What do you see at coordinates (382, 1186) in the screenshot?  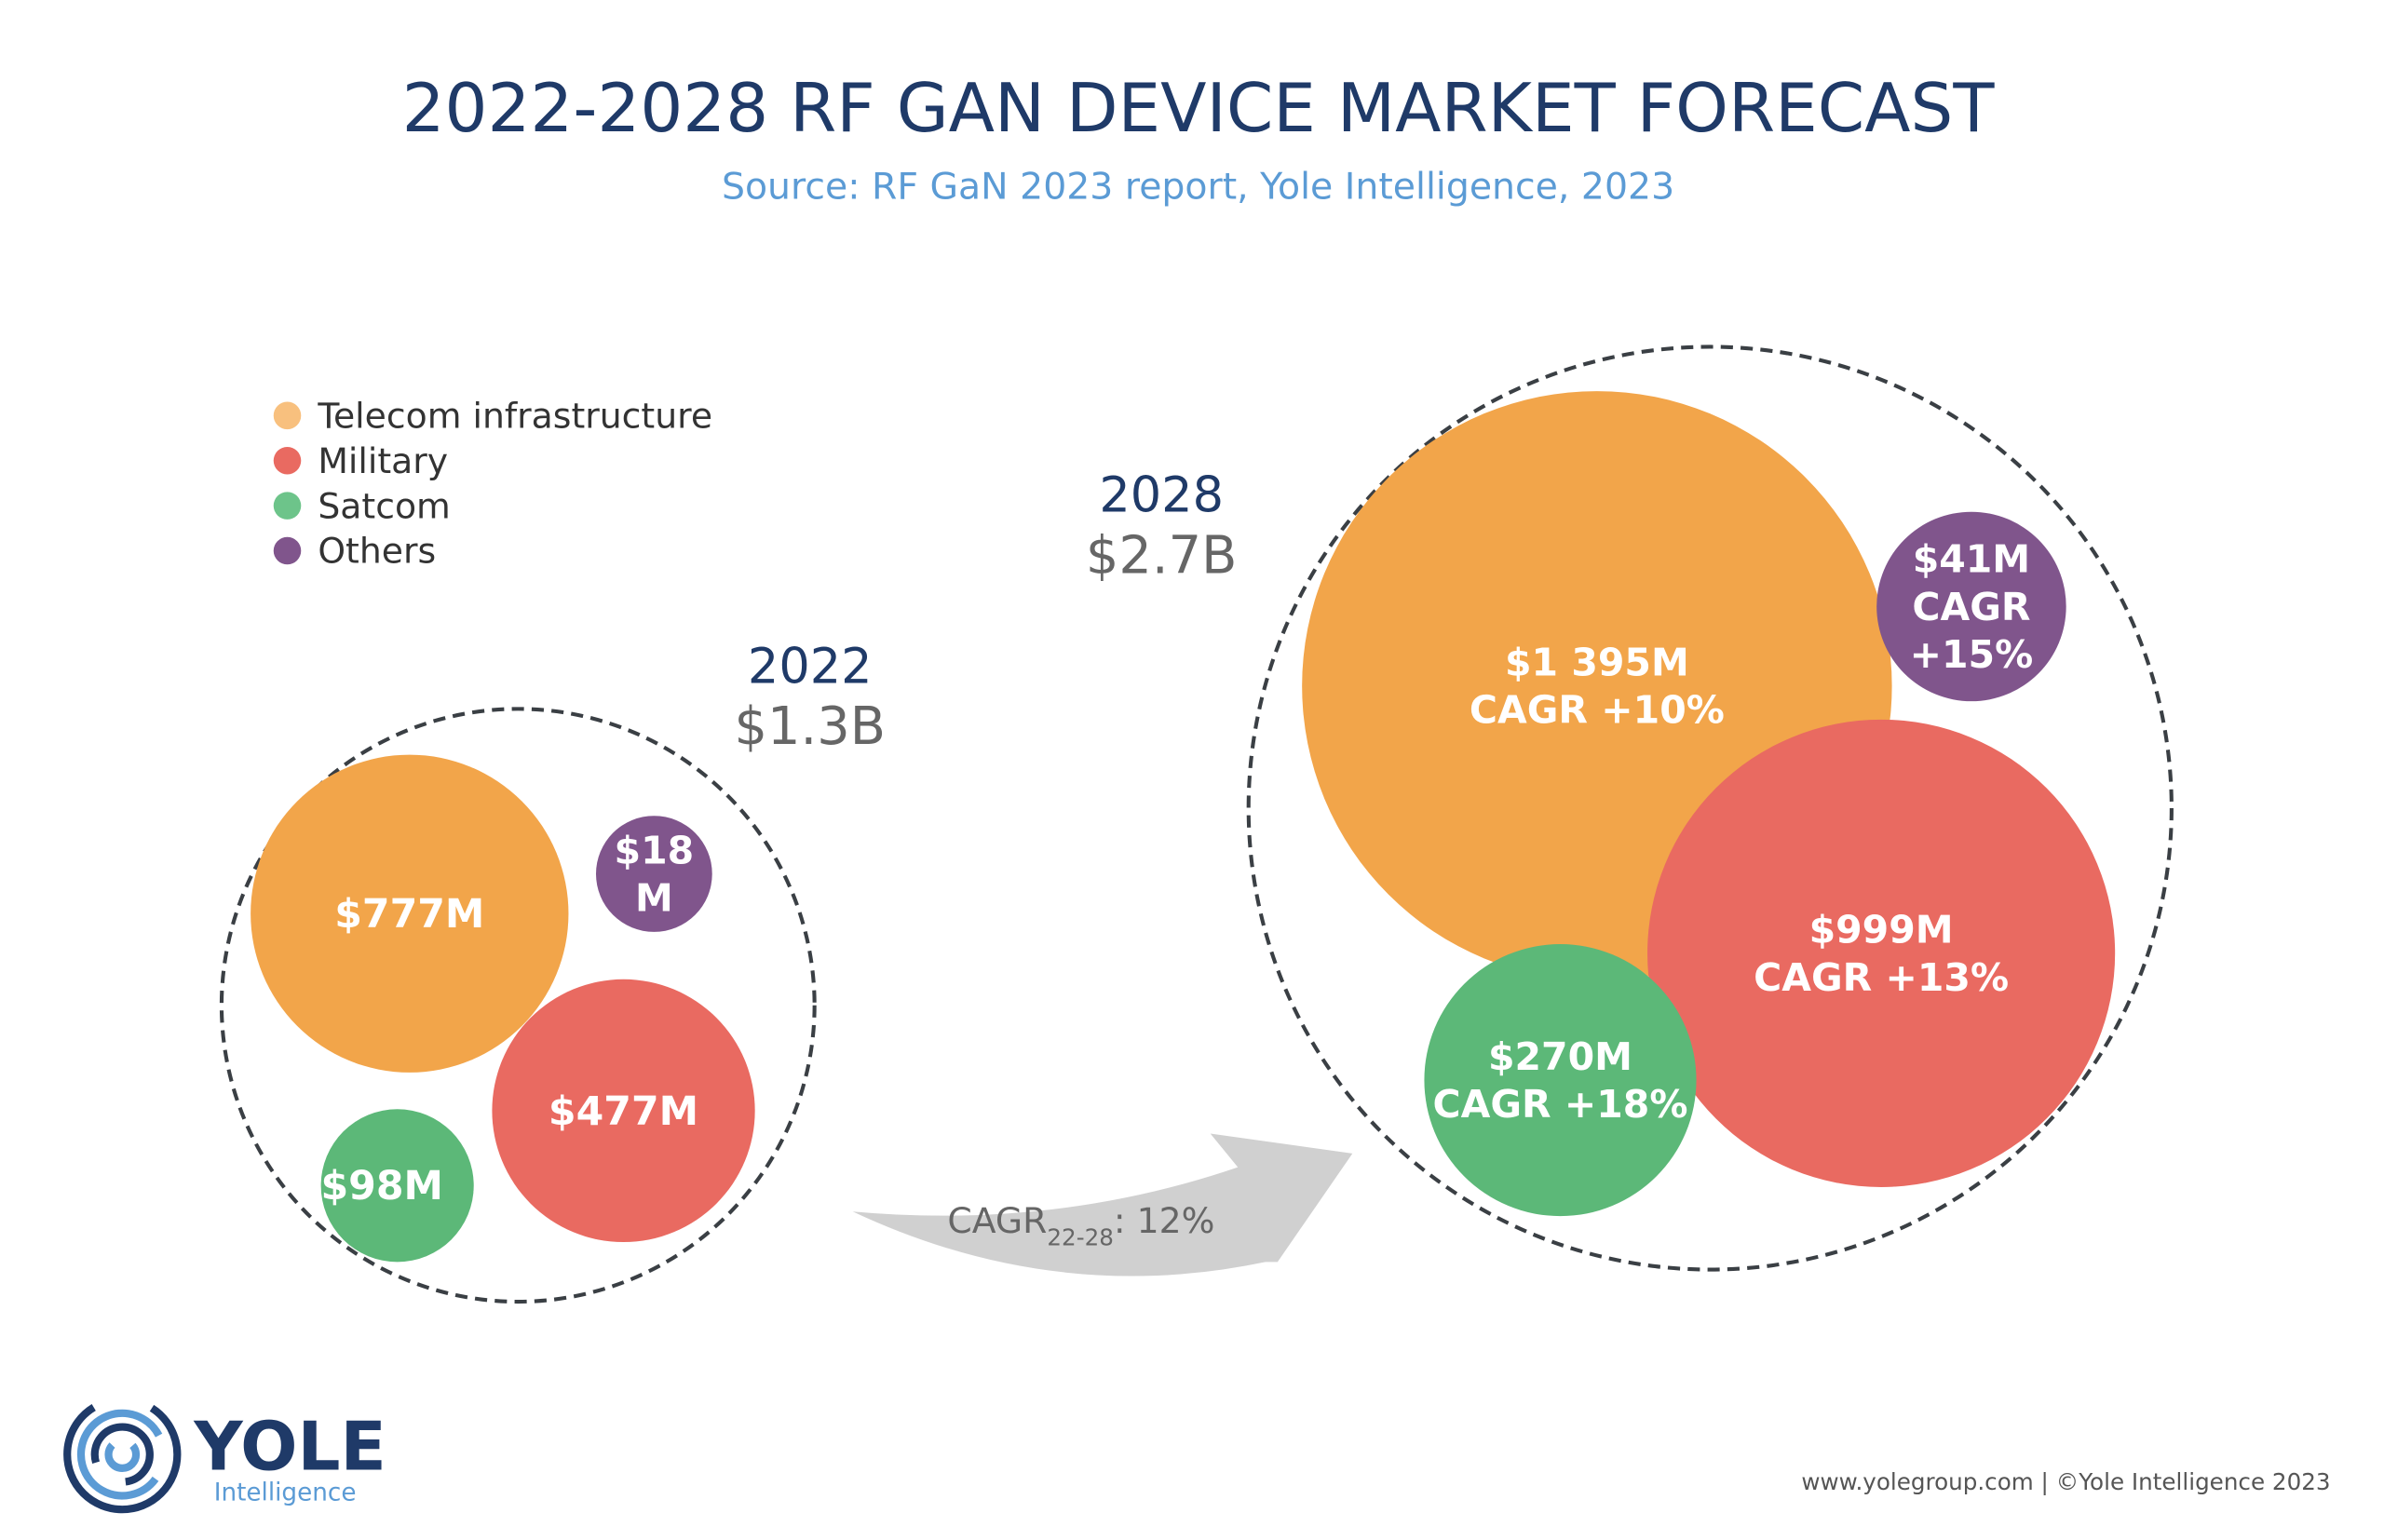 I see `bubble-value-label: $98M` at bounding box center [382, 1186].